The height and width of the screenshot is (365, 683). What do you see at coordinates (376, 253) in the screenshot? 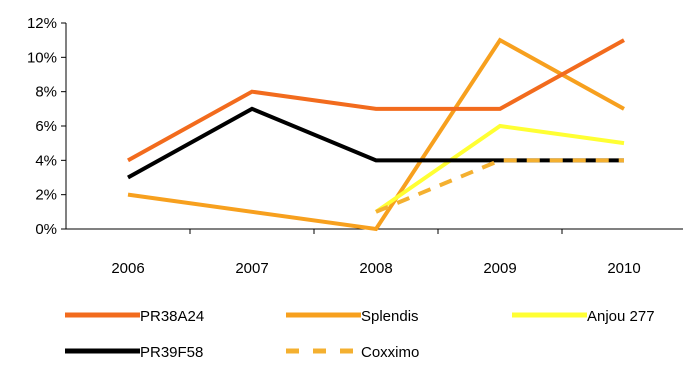
I see `x-ticks: 2006 2007 2008 2009 2010` at bounding box center [376, 253].